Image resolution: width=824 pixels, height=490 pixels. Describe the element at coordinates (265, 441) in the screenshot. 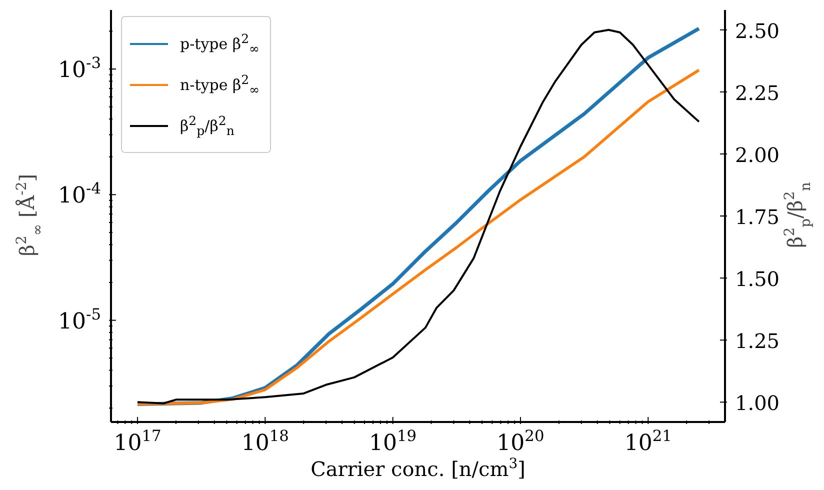

I see `x-tick-label: 10$^{18}$` at that location.